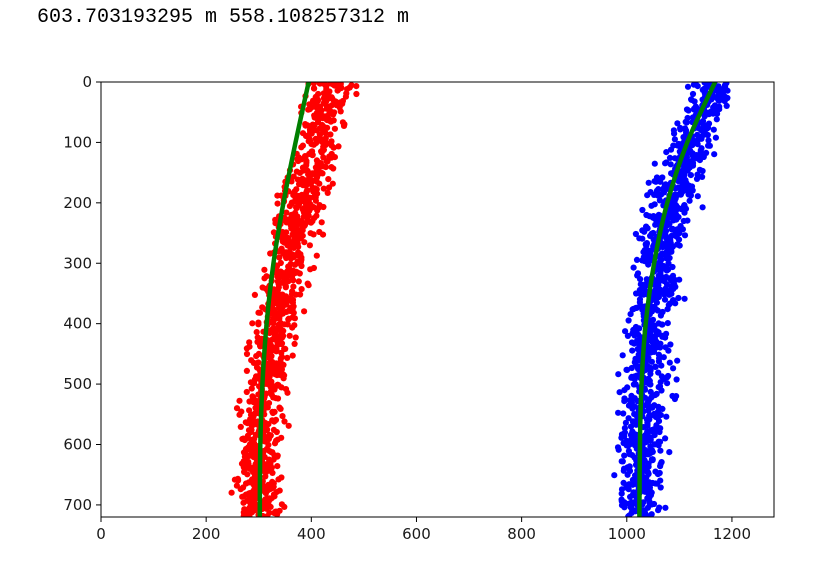 The width and height of the screenshot is (814, 564). Describe the element at coordinates (206, 534) in the screenshot. I see `x-tick-label: 200` at that location.